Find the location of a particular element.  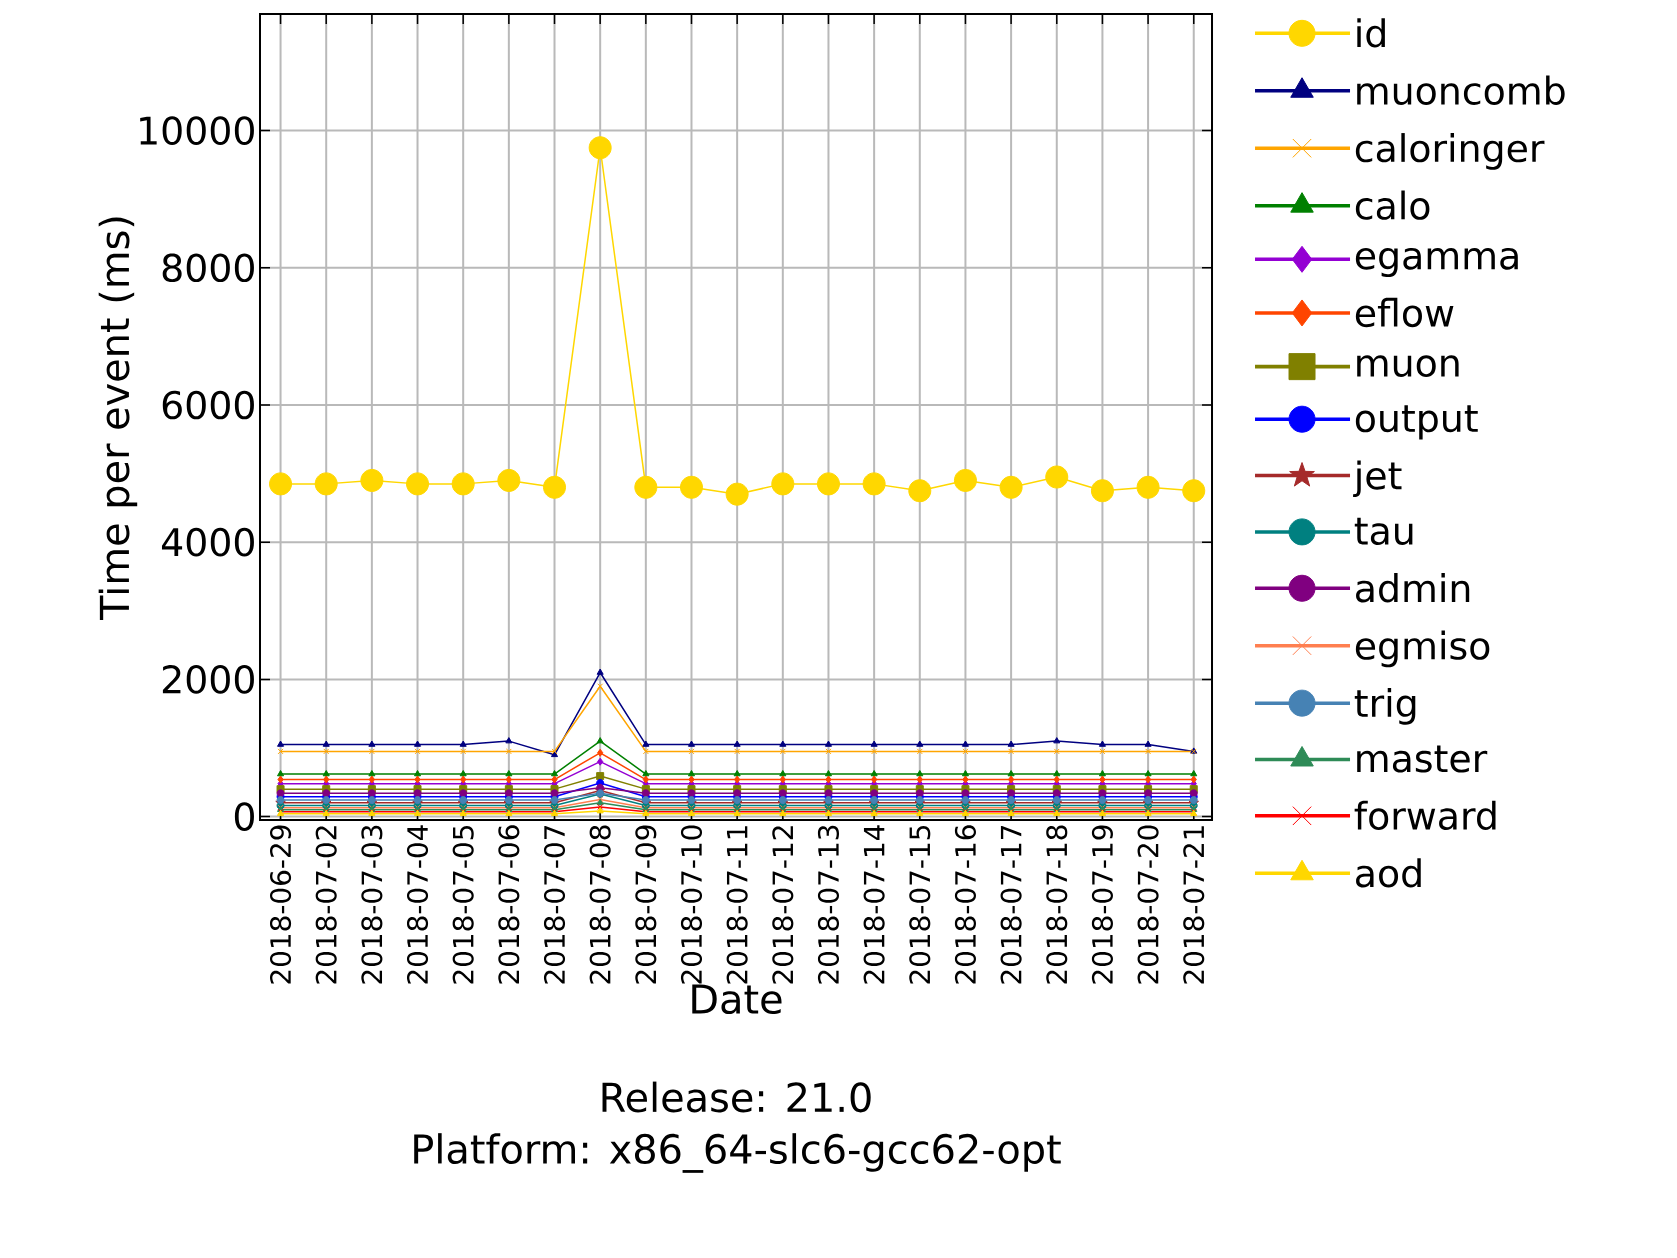

y-tick-label: 6000 is located at coordinates (208, 405).